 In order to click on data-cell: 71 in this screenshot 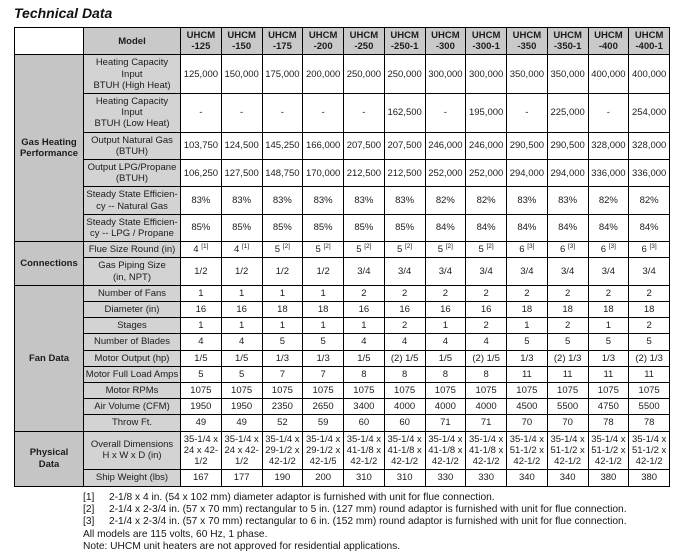, I will do `click(445, 423)`.